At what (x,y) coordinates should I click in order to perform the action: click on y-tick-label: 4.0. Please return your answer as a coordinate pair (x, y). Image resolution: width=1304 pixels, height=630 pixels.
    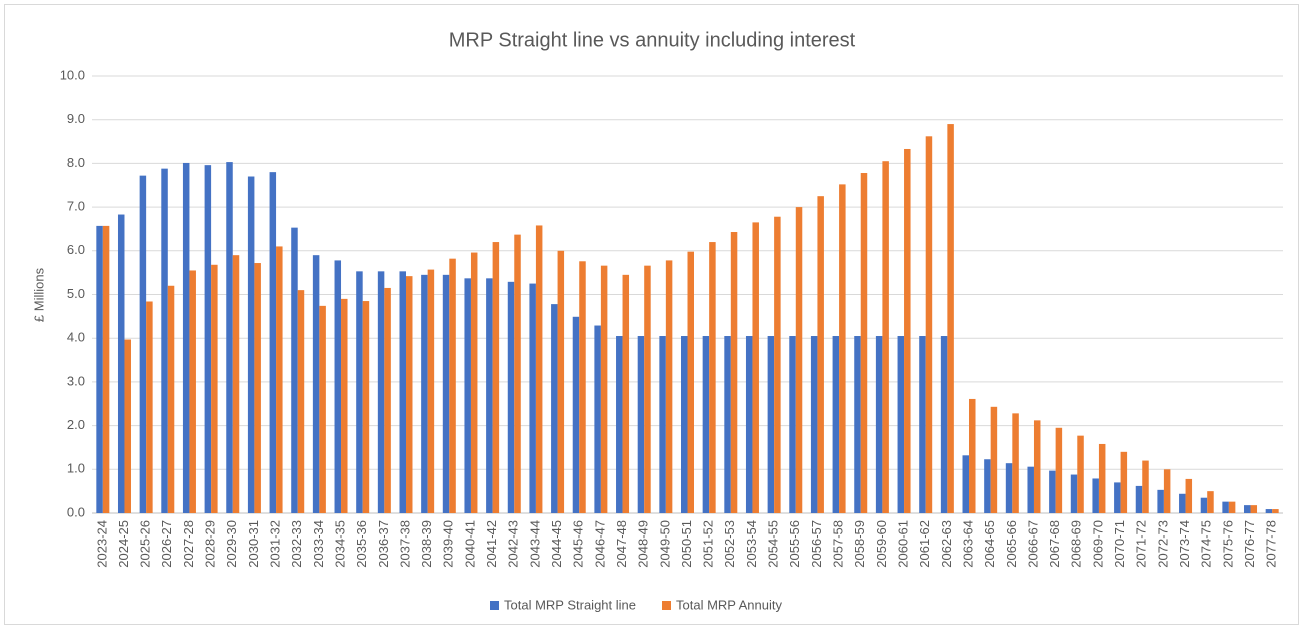
    Looking at the image, I should click on (76, 337).